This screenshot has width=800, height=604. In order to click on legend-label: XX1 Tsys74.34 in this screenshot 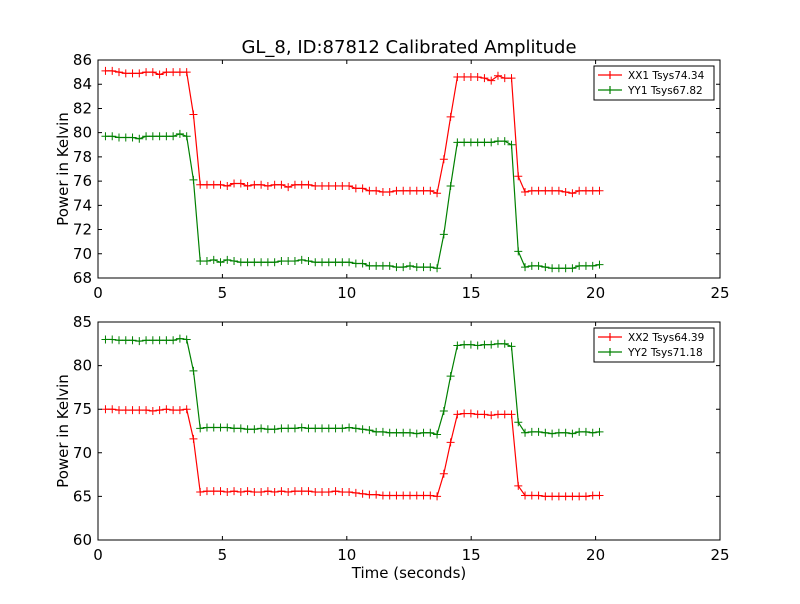, I will do `click(666, 76)`.